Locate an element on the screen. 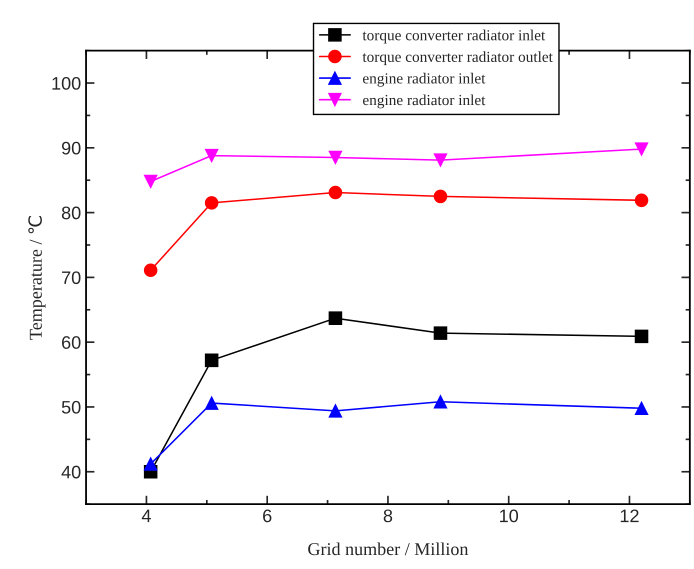 The height and width of the screenshot is (569, 694). x-tick-label: 10 is located at coordinates (509, 515).